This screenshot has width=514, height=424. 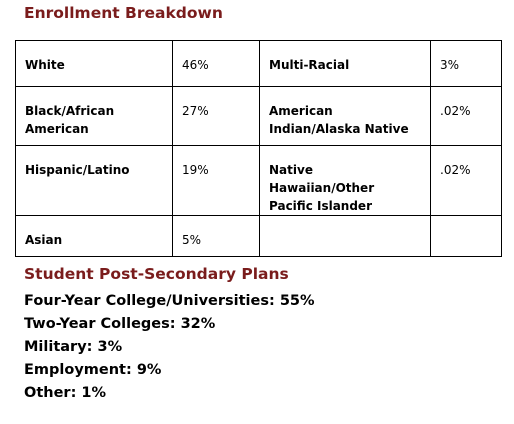 What do you see at coordinates (94, 180) in the screenshot?
I see `group-label: Hispanic/Latino` at bounding box center [94, 180].